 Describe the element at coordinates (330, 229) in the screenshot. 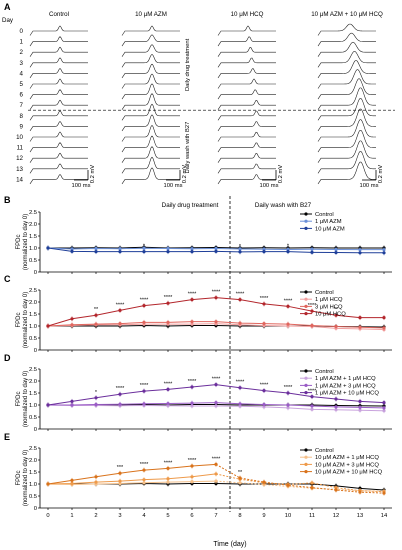

I see `legend-entry: 10 μM AZM` at that location.